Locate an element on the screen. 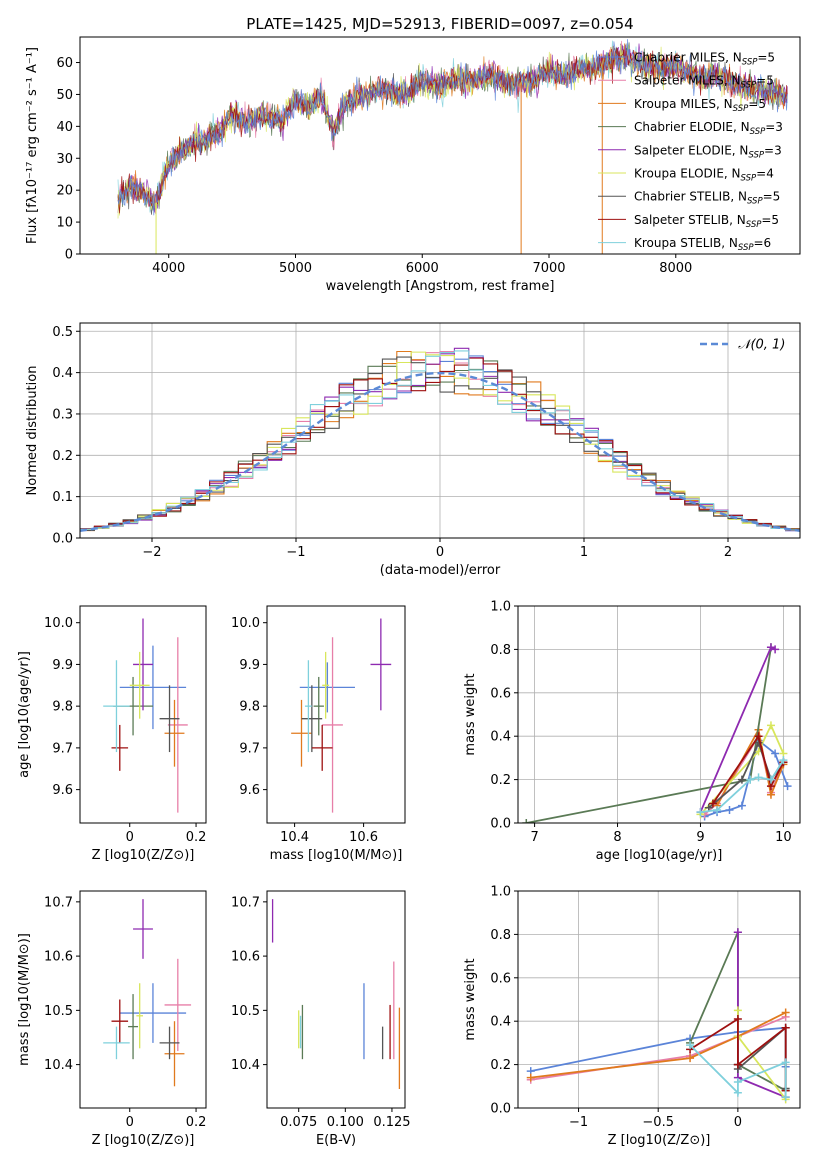 This screenshot has width=819, height=1170. y-tick-label: 30 is located at coordinates (64, 159).